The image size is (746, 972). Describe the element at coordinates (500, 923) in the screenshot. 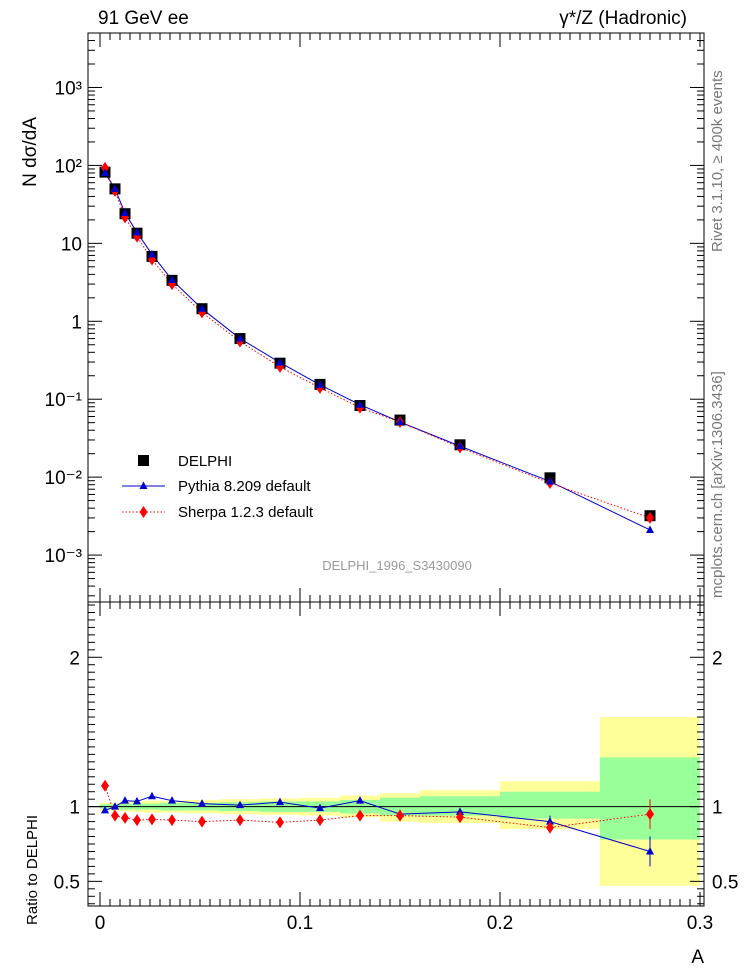

I see `xtick-label: 0.2` at that location.